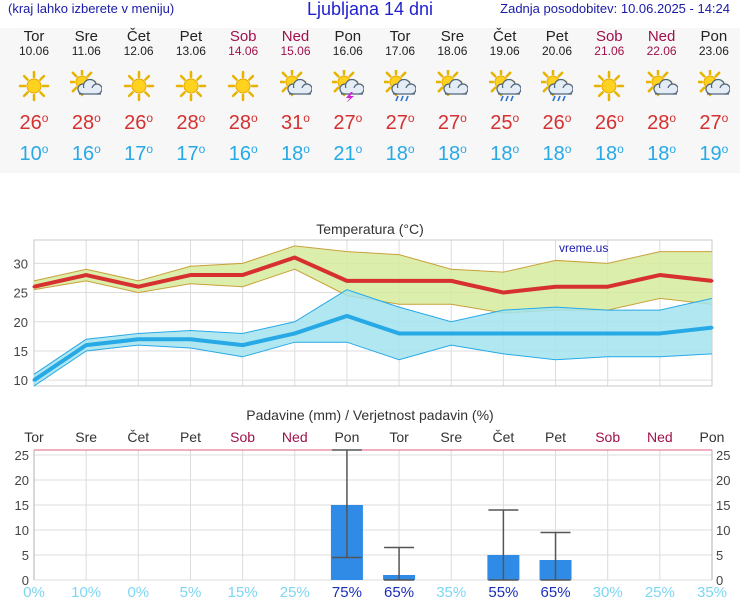 Image resolution: width=740 pixels, height=600 pixels. Describe the element at coordinates (557, 122) in the screenshot. I see `max-temperature: 26o` at that location.